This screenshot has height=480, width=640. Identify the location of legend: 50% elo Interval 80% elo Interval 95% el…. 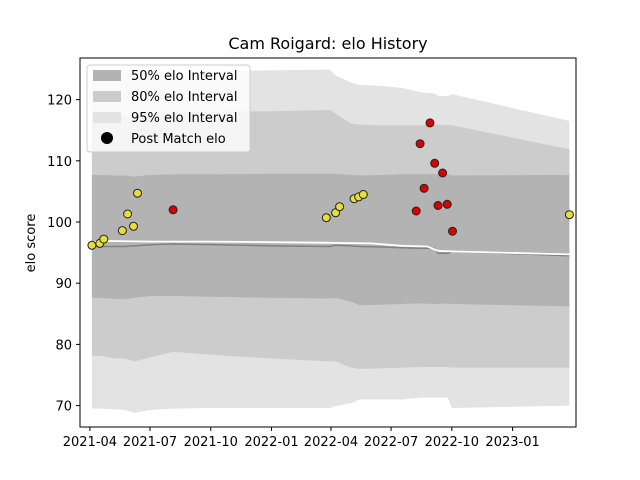
(168, 108).